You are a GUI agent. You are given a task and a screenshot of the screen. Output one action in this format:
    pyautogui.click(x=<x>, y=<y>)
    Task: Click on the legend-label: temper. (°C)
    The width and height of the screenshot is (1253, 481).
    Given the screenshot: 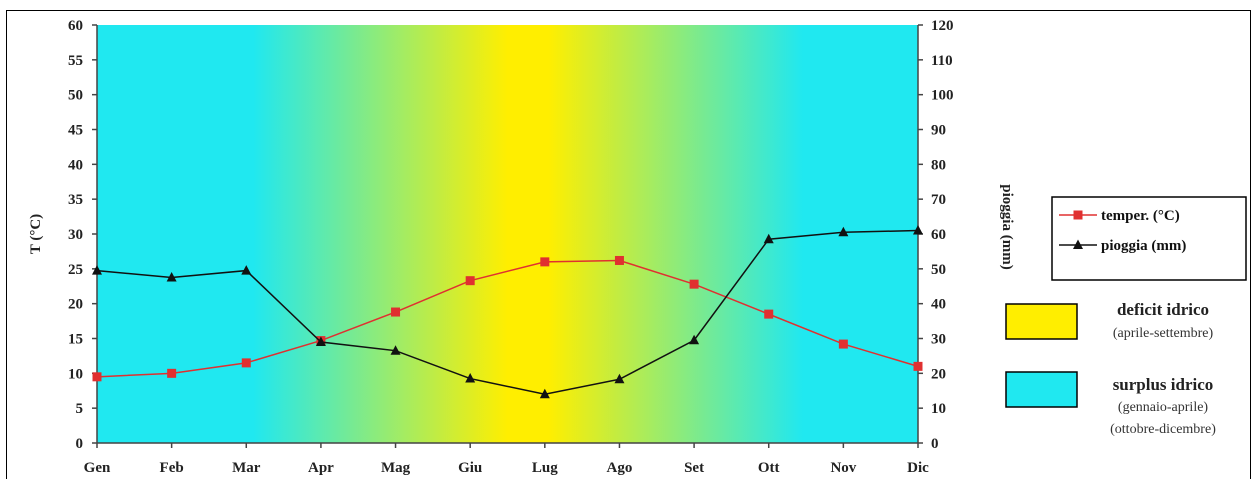 What is the action you would take?
    pyautogui.click(x=1140, y=216)
    